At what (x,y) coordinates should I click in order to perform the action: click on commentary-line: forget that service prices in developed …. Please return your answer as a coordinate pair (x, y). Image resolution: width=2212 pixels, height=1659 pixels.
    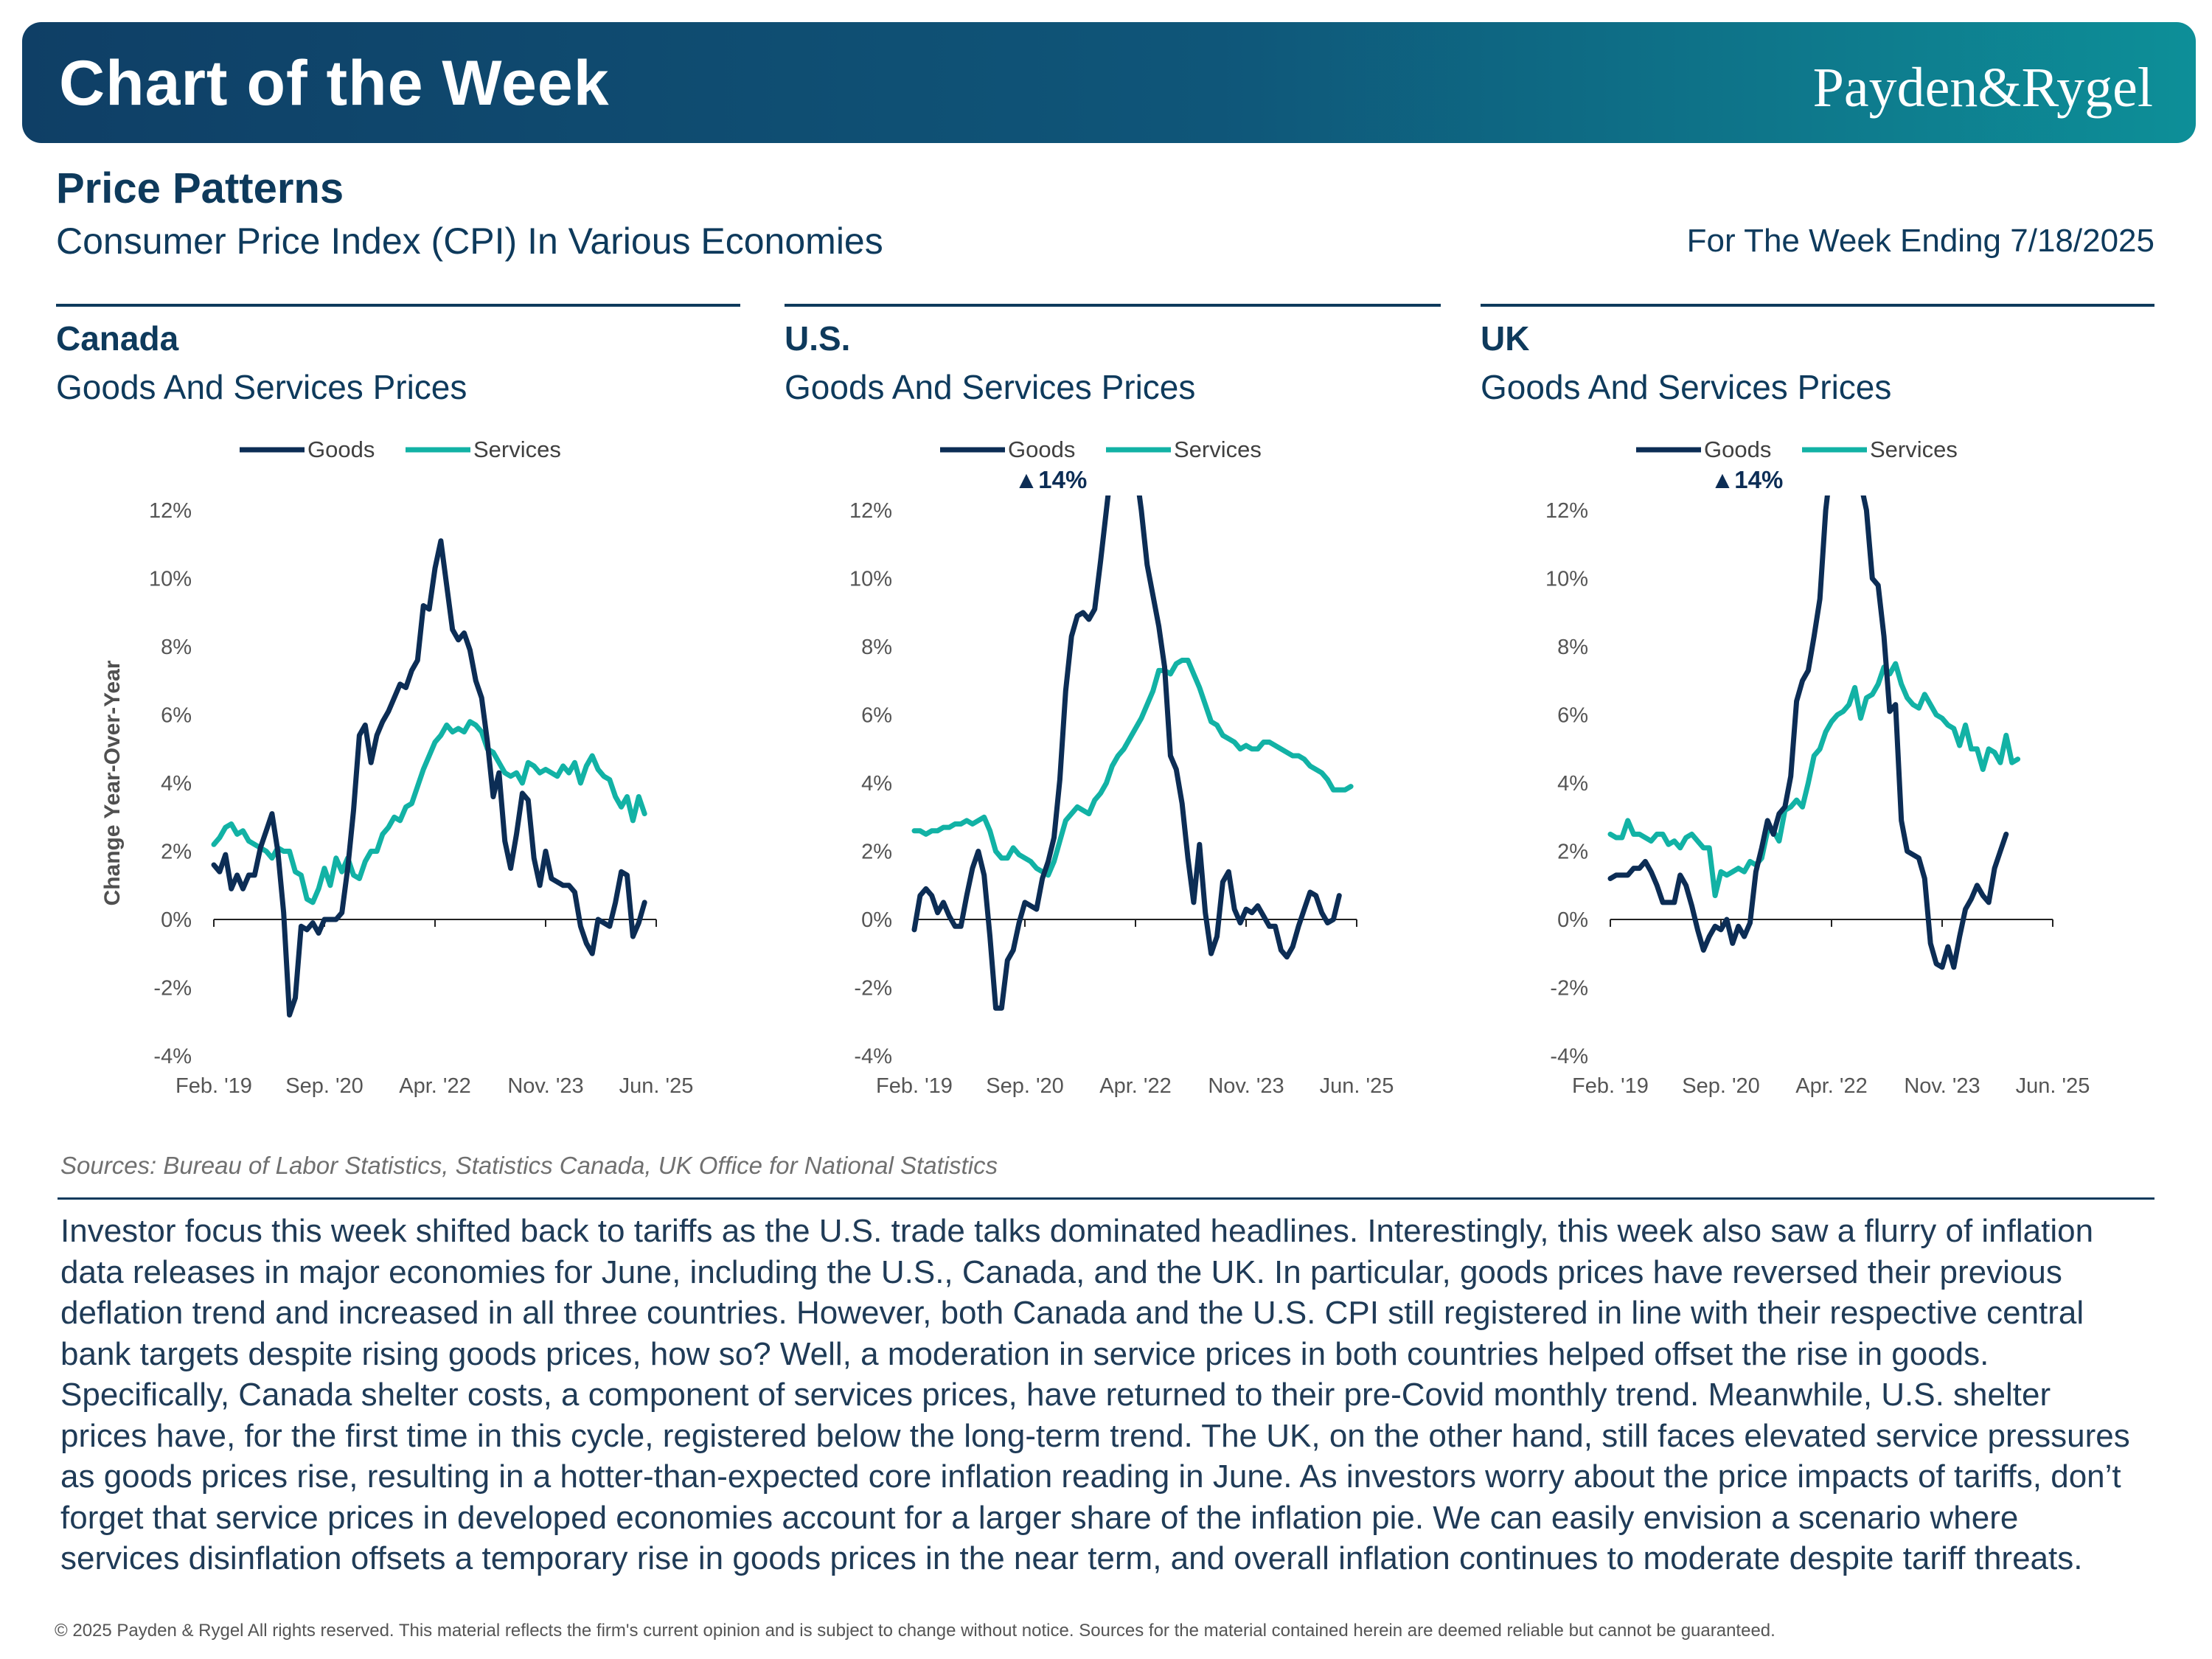
    Looking at the image, I should click on (1039, 1517).